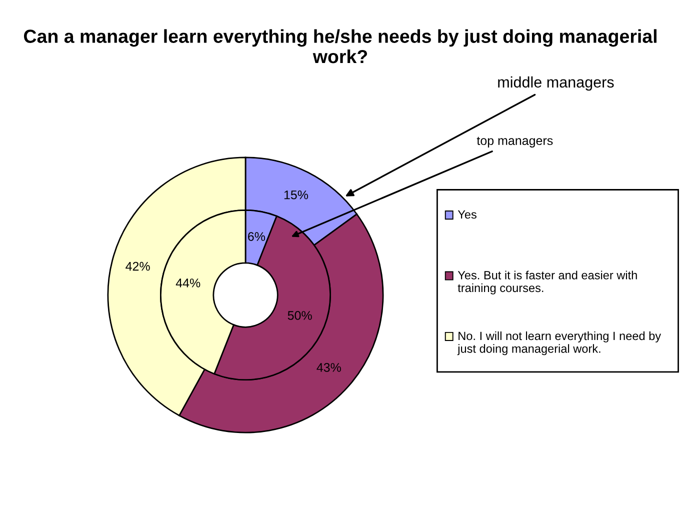 This screenshot has width=681, height=506. What do you see at coordinates (300, 315) in the screenshot?
I see `data-label: 50%` at bounding box center [300, 315].